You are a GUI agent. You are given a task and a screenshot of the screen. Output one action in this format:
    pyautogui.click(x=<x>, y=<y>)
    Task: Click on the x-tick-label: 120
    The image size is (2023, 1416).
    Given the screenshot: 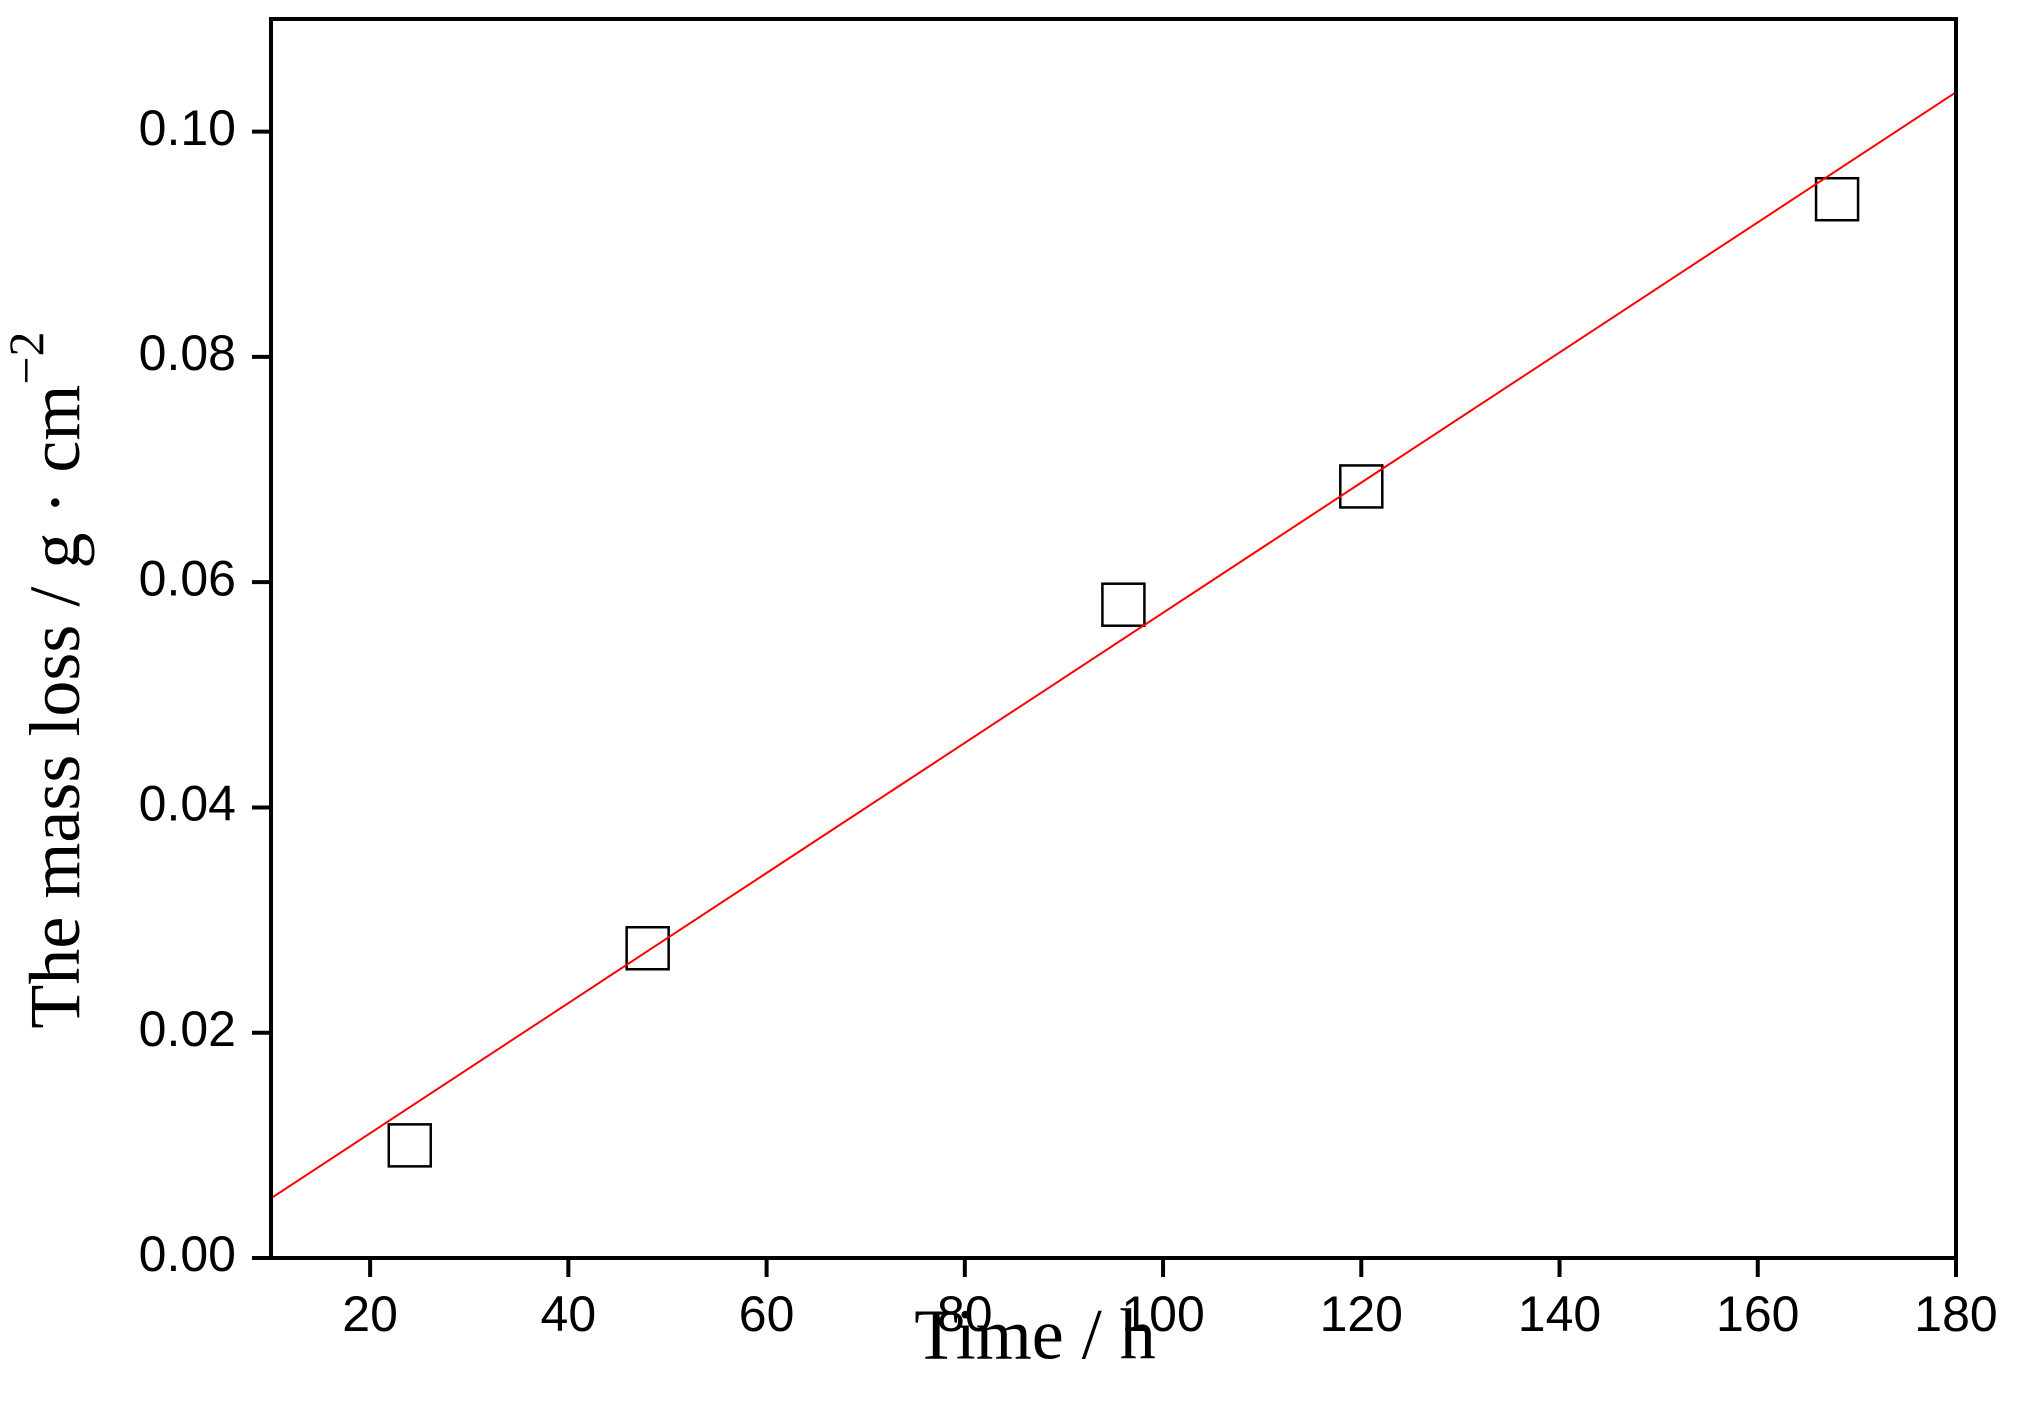 What is the action you would take?
    pyautogui.click(x=1361, y=1314)
    